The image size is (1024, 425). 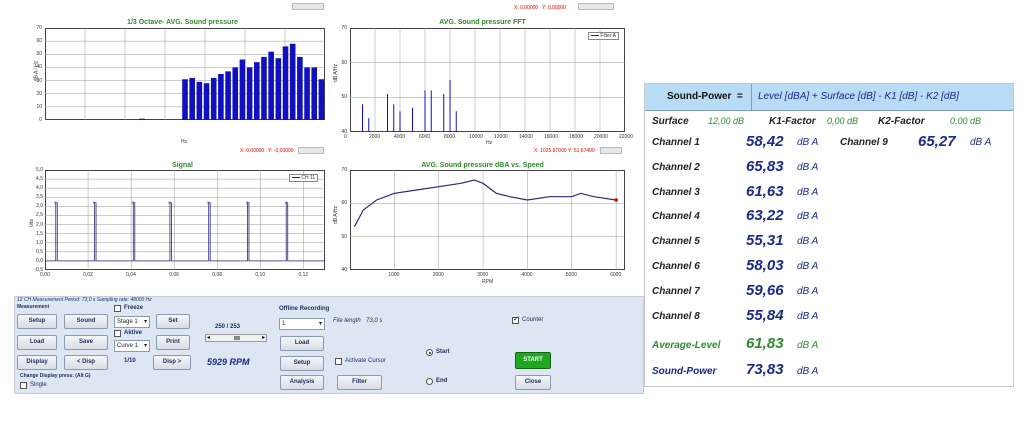 What do you see at coordinates (684, 371) in the screenshot?
I see `sound-power-label: Sound-Power` at bounding box center [684, 371].